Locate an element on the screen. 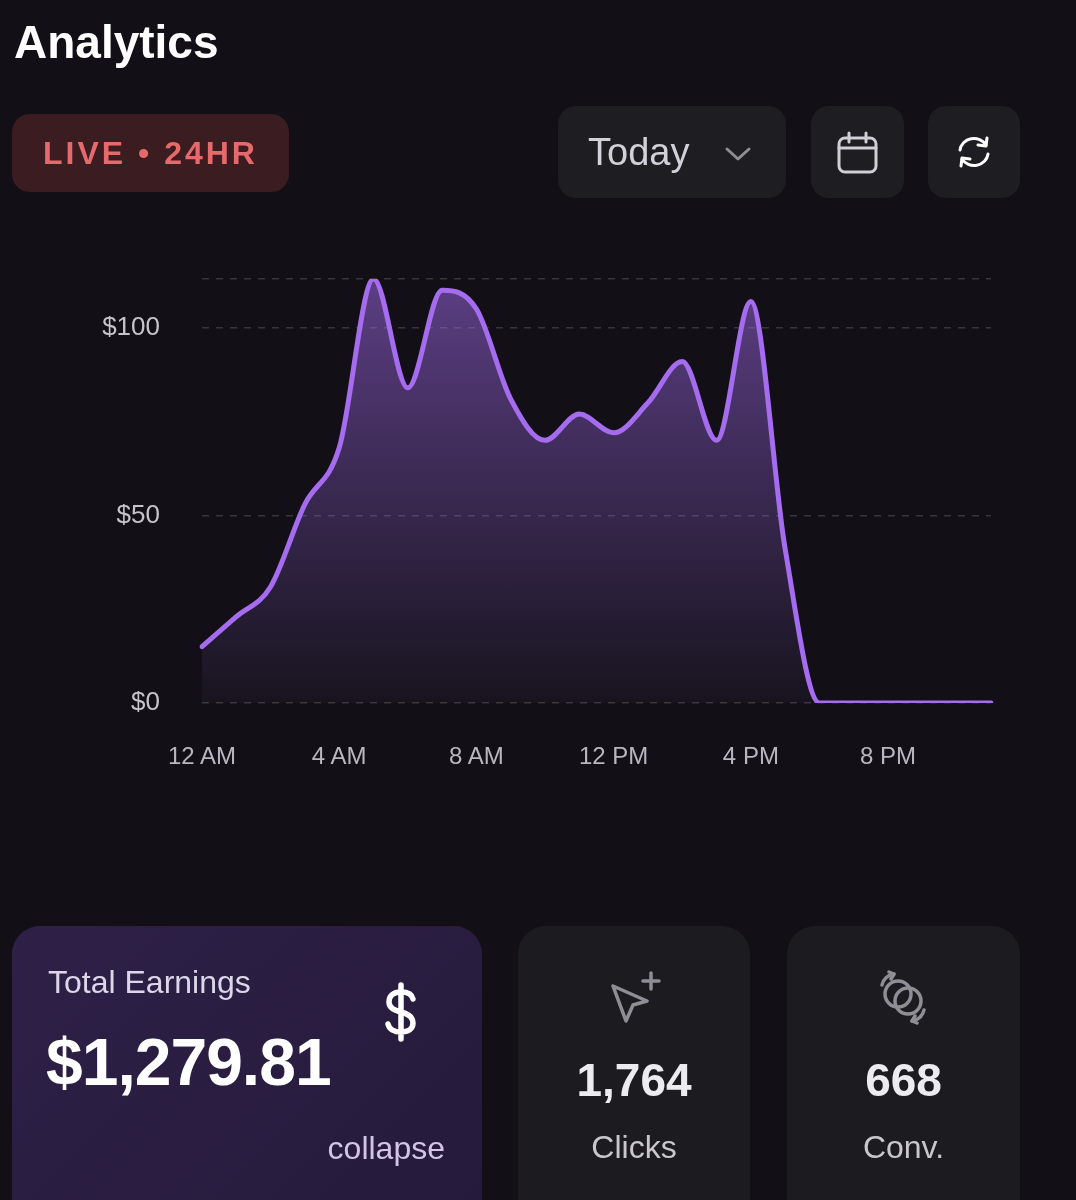  refresh-button is located at coordinates (974, 152).